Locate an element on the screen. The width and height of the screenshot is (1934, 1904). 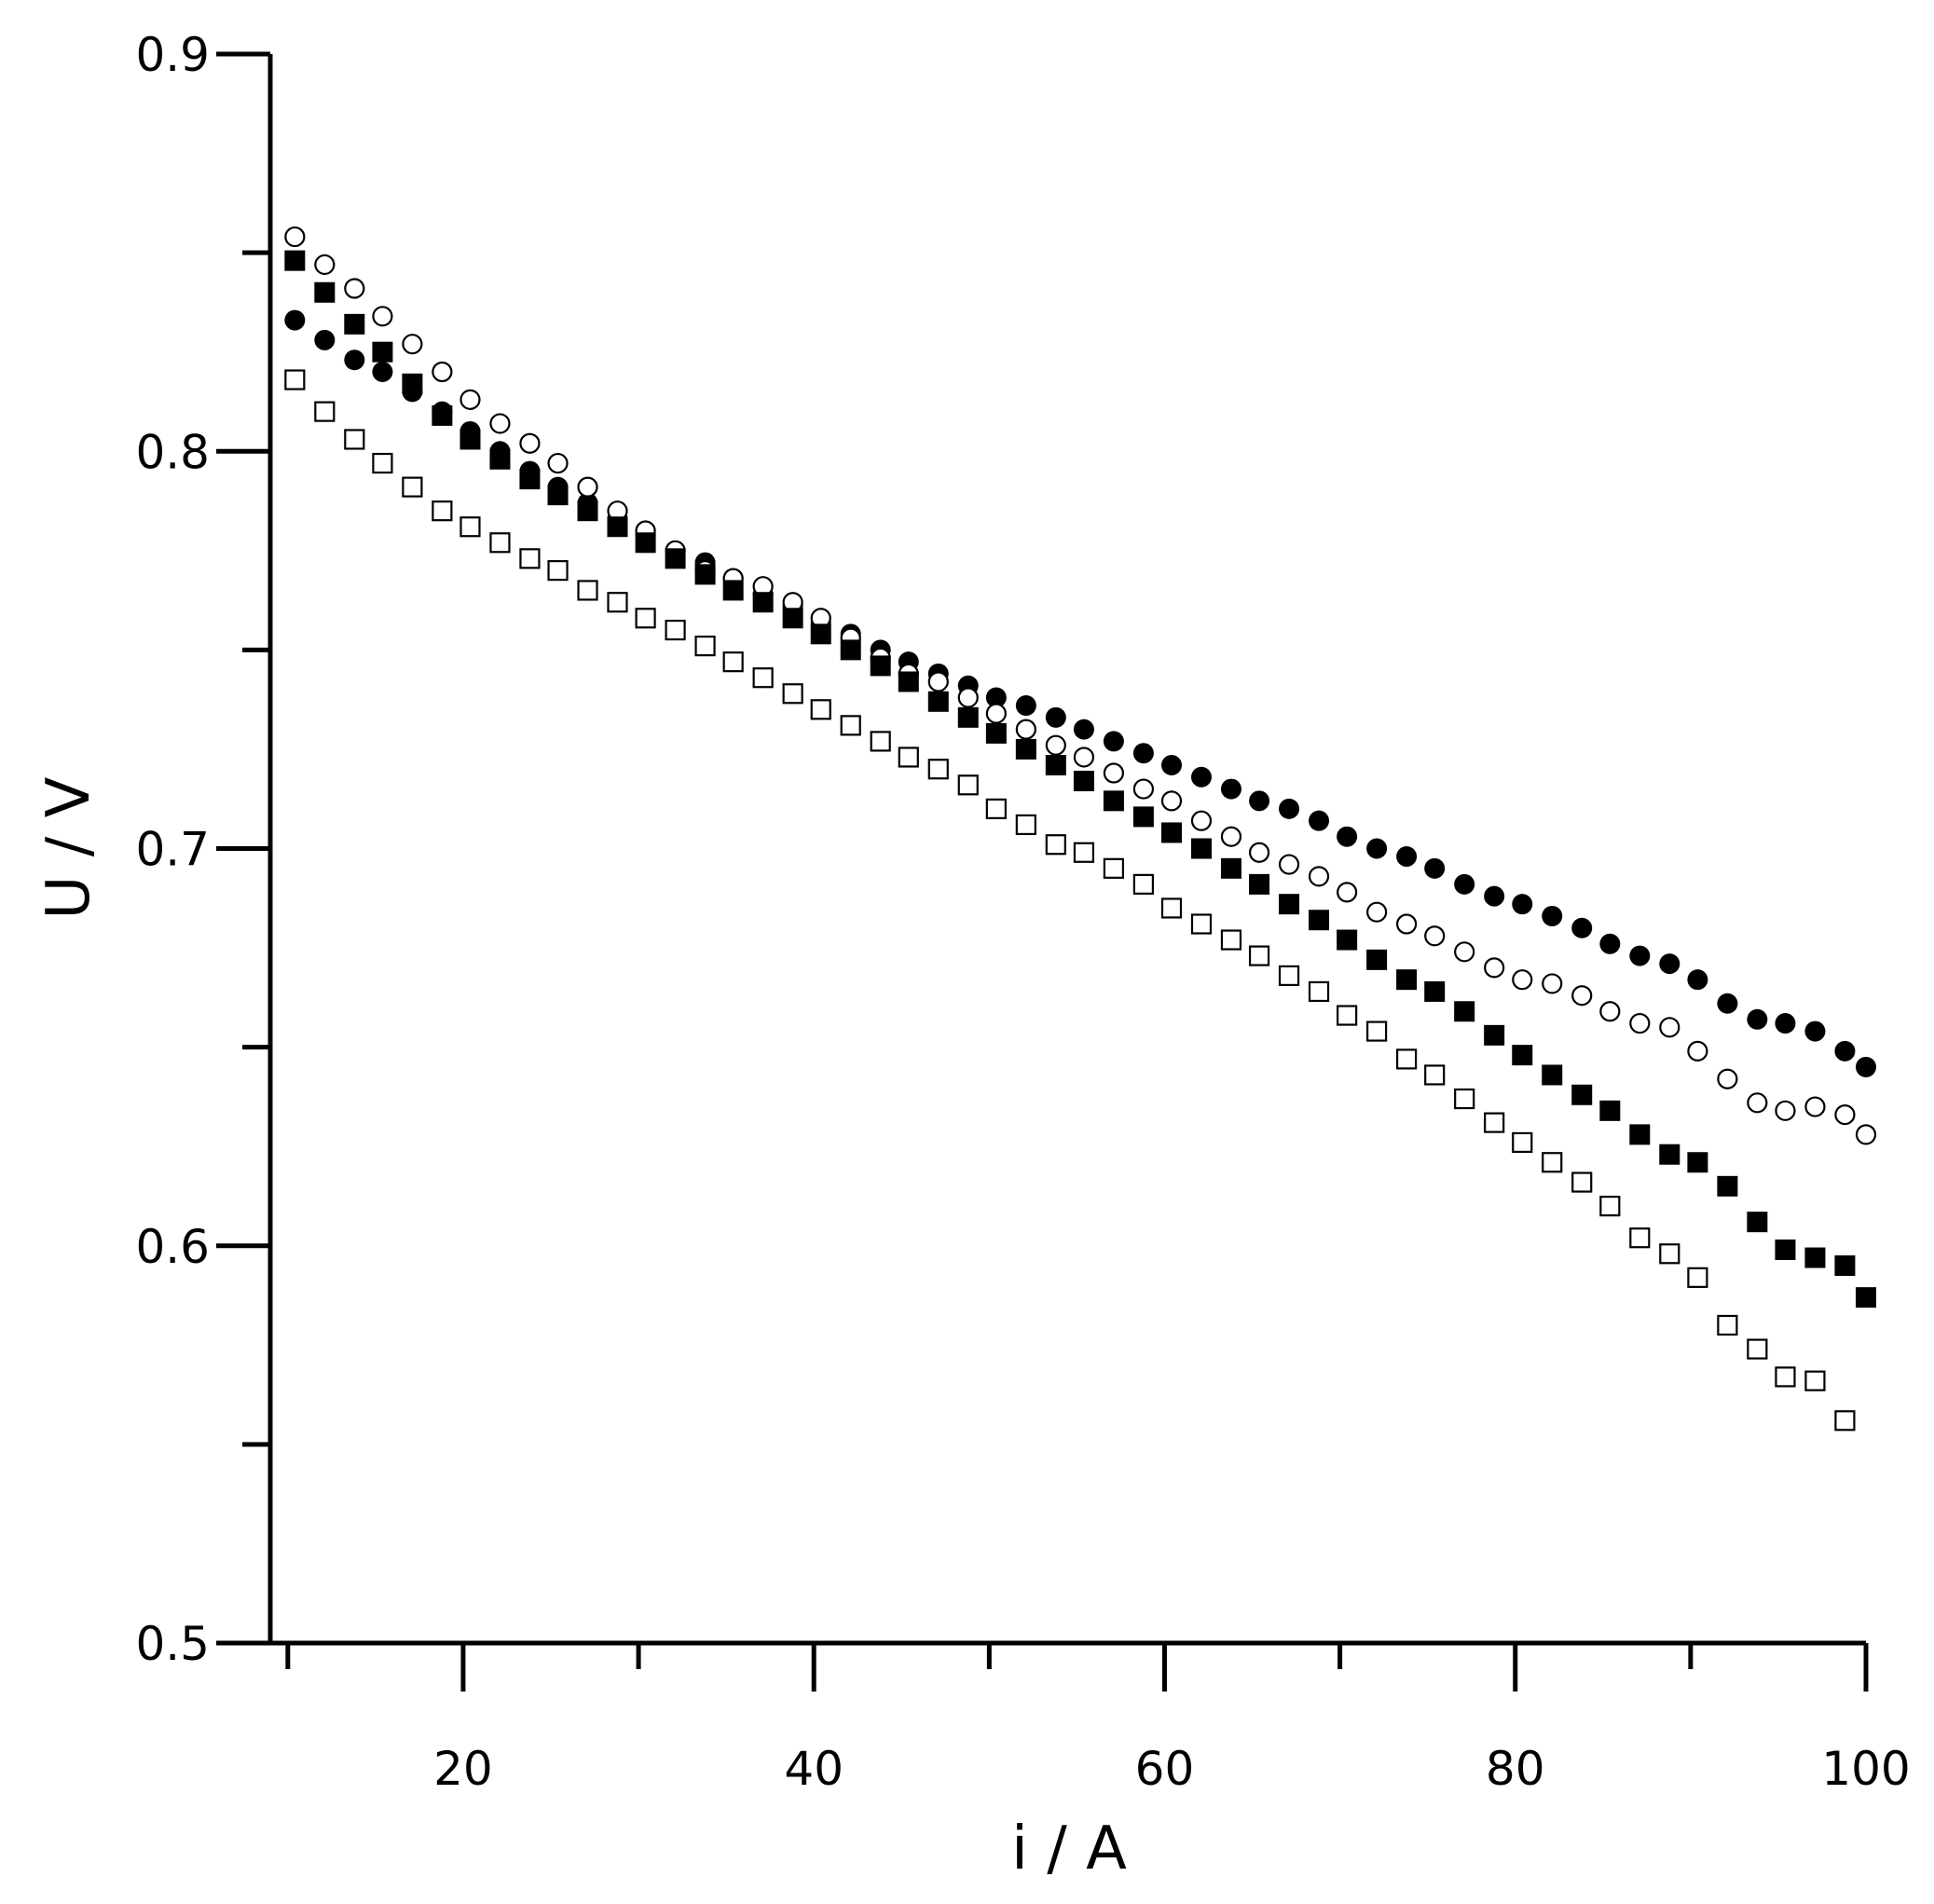
x-tick-label: 60 is located at coordinates (1165, 1769).